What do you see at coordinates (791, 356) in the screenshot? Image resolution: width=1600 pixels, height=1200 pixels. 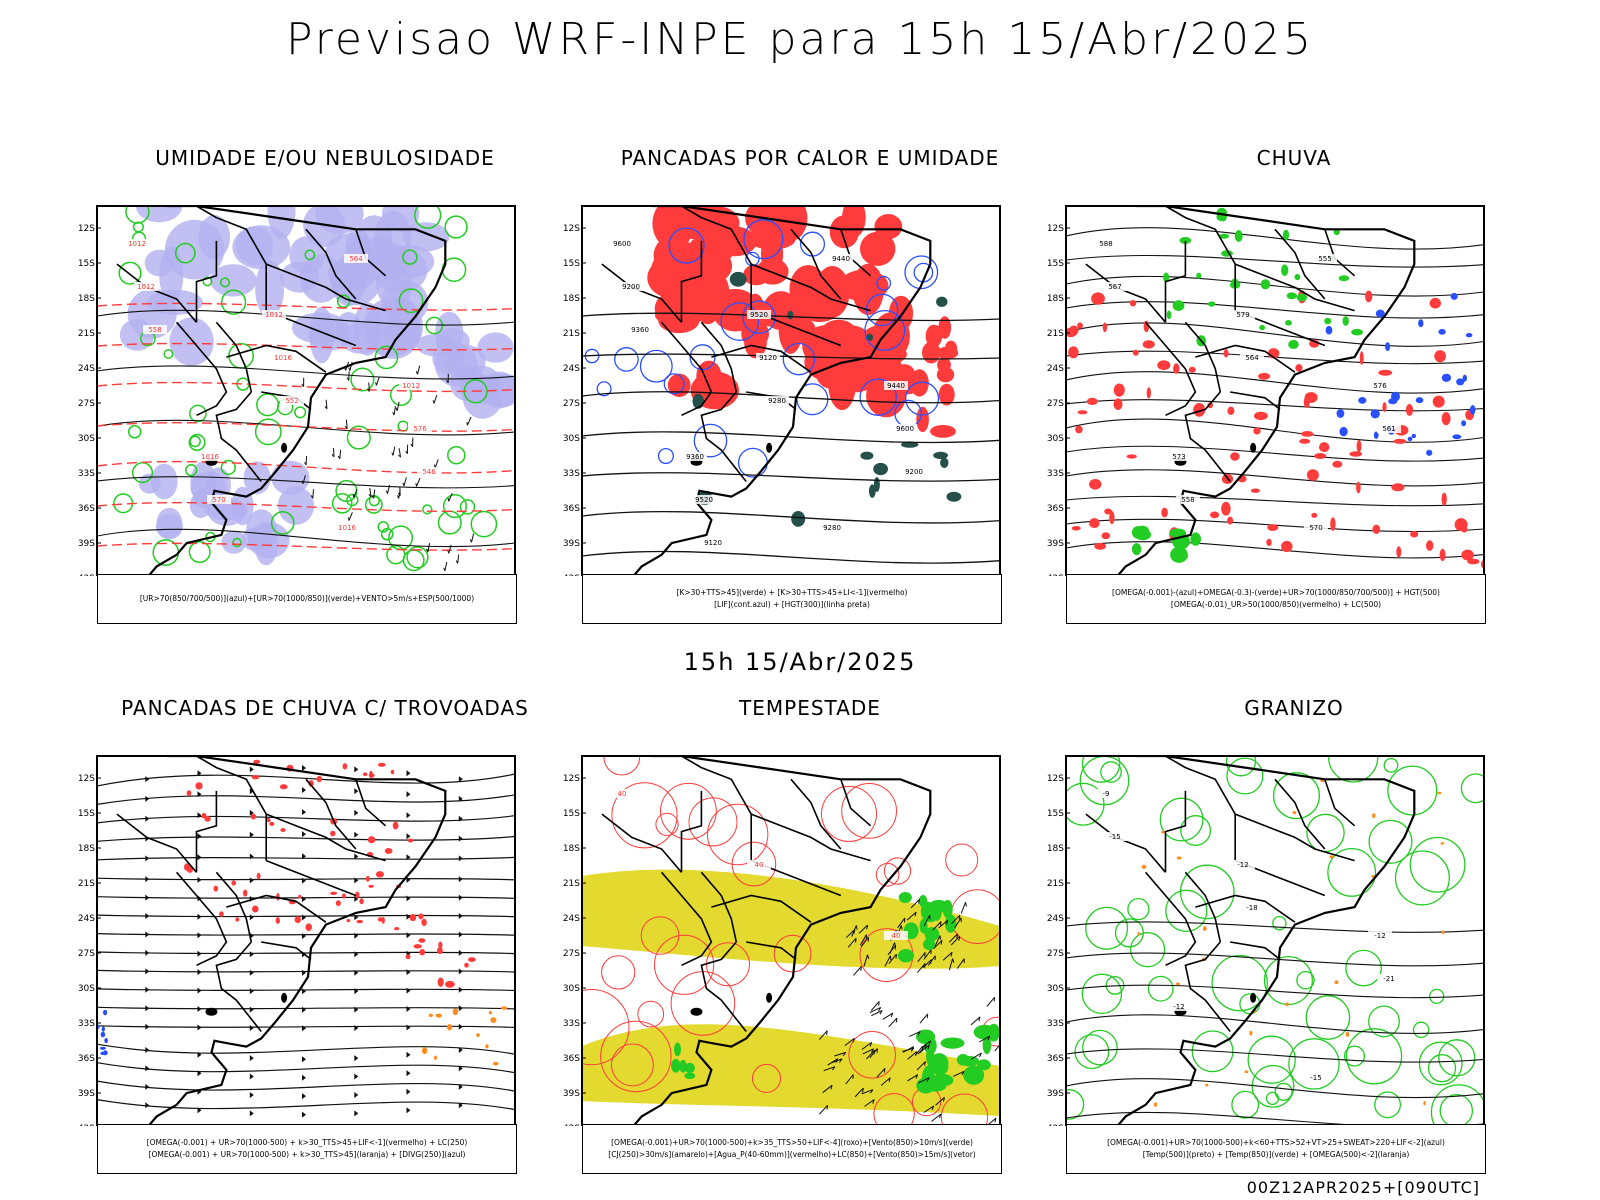 I see `height-contour` at bounding box center [791, 356].